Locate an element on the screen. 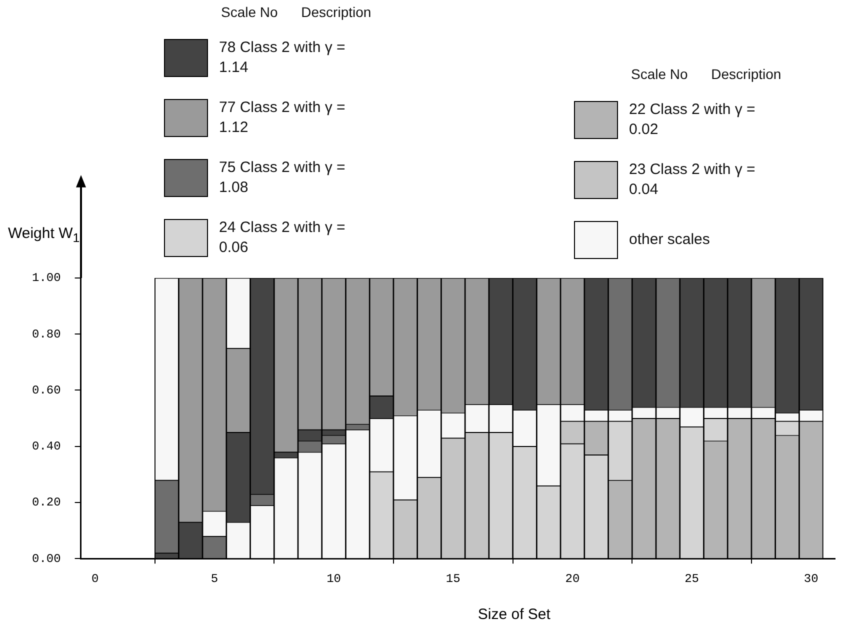 The image size is (849, 634). legend-label: other scales is located at coordinates (670, 240).